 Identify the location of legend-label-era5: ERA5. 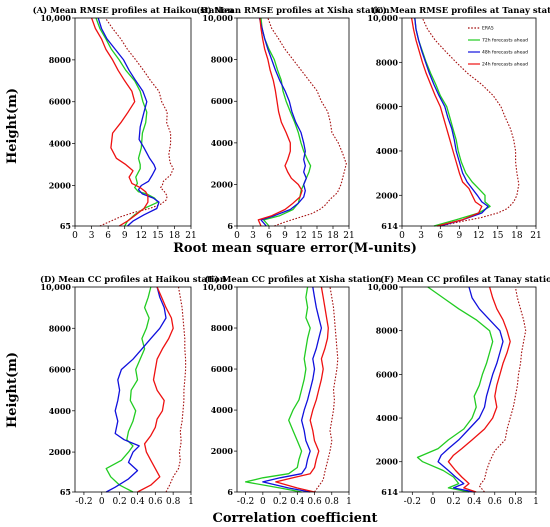
(488, 29).